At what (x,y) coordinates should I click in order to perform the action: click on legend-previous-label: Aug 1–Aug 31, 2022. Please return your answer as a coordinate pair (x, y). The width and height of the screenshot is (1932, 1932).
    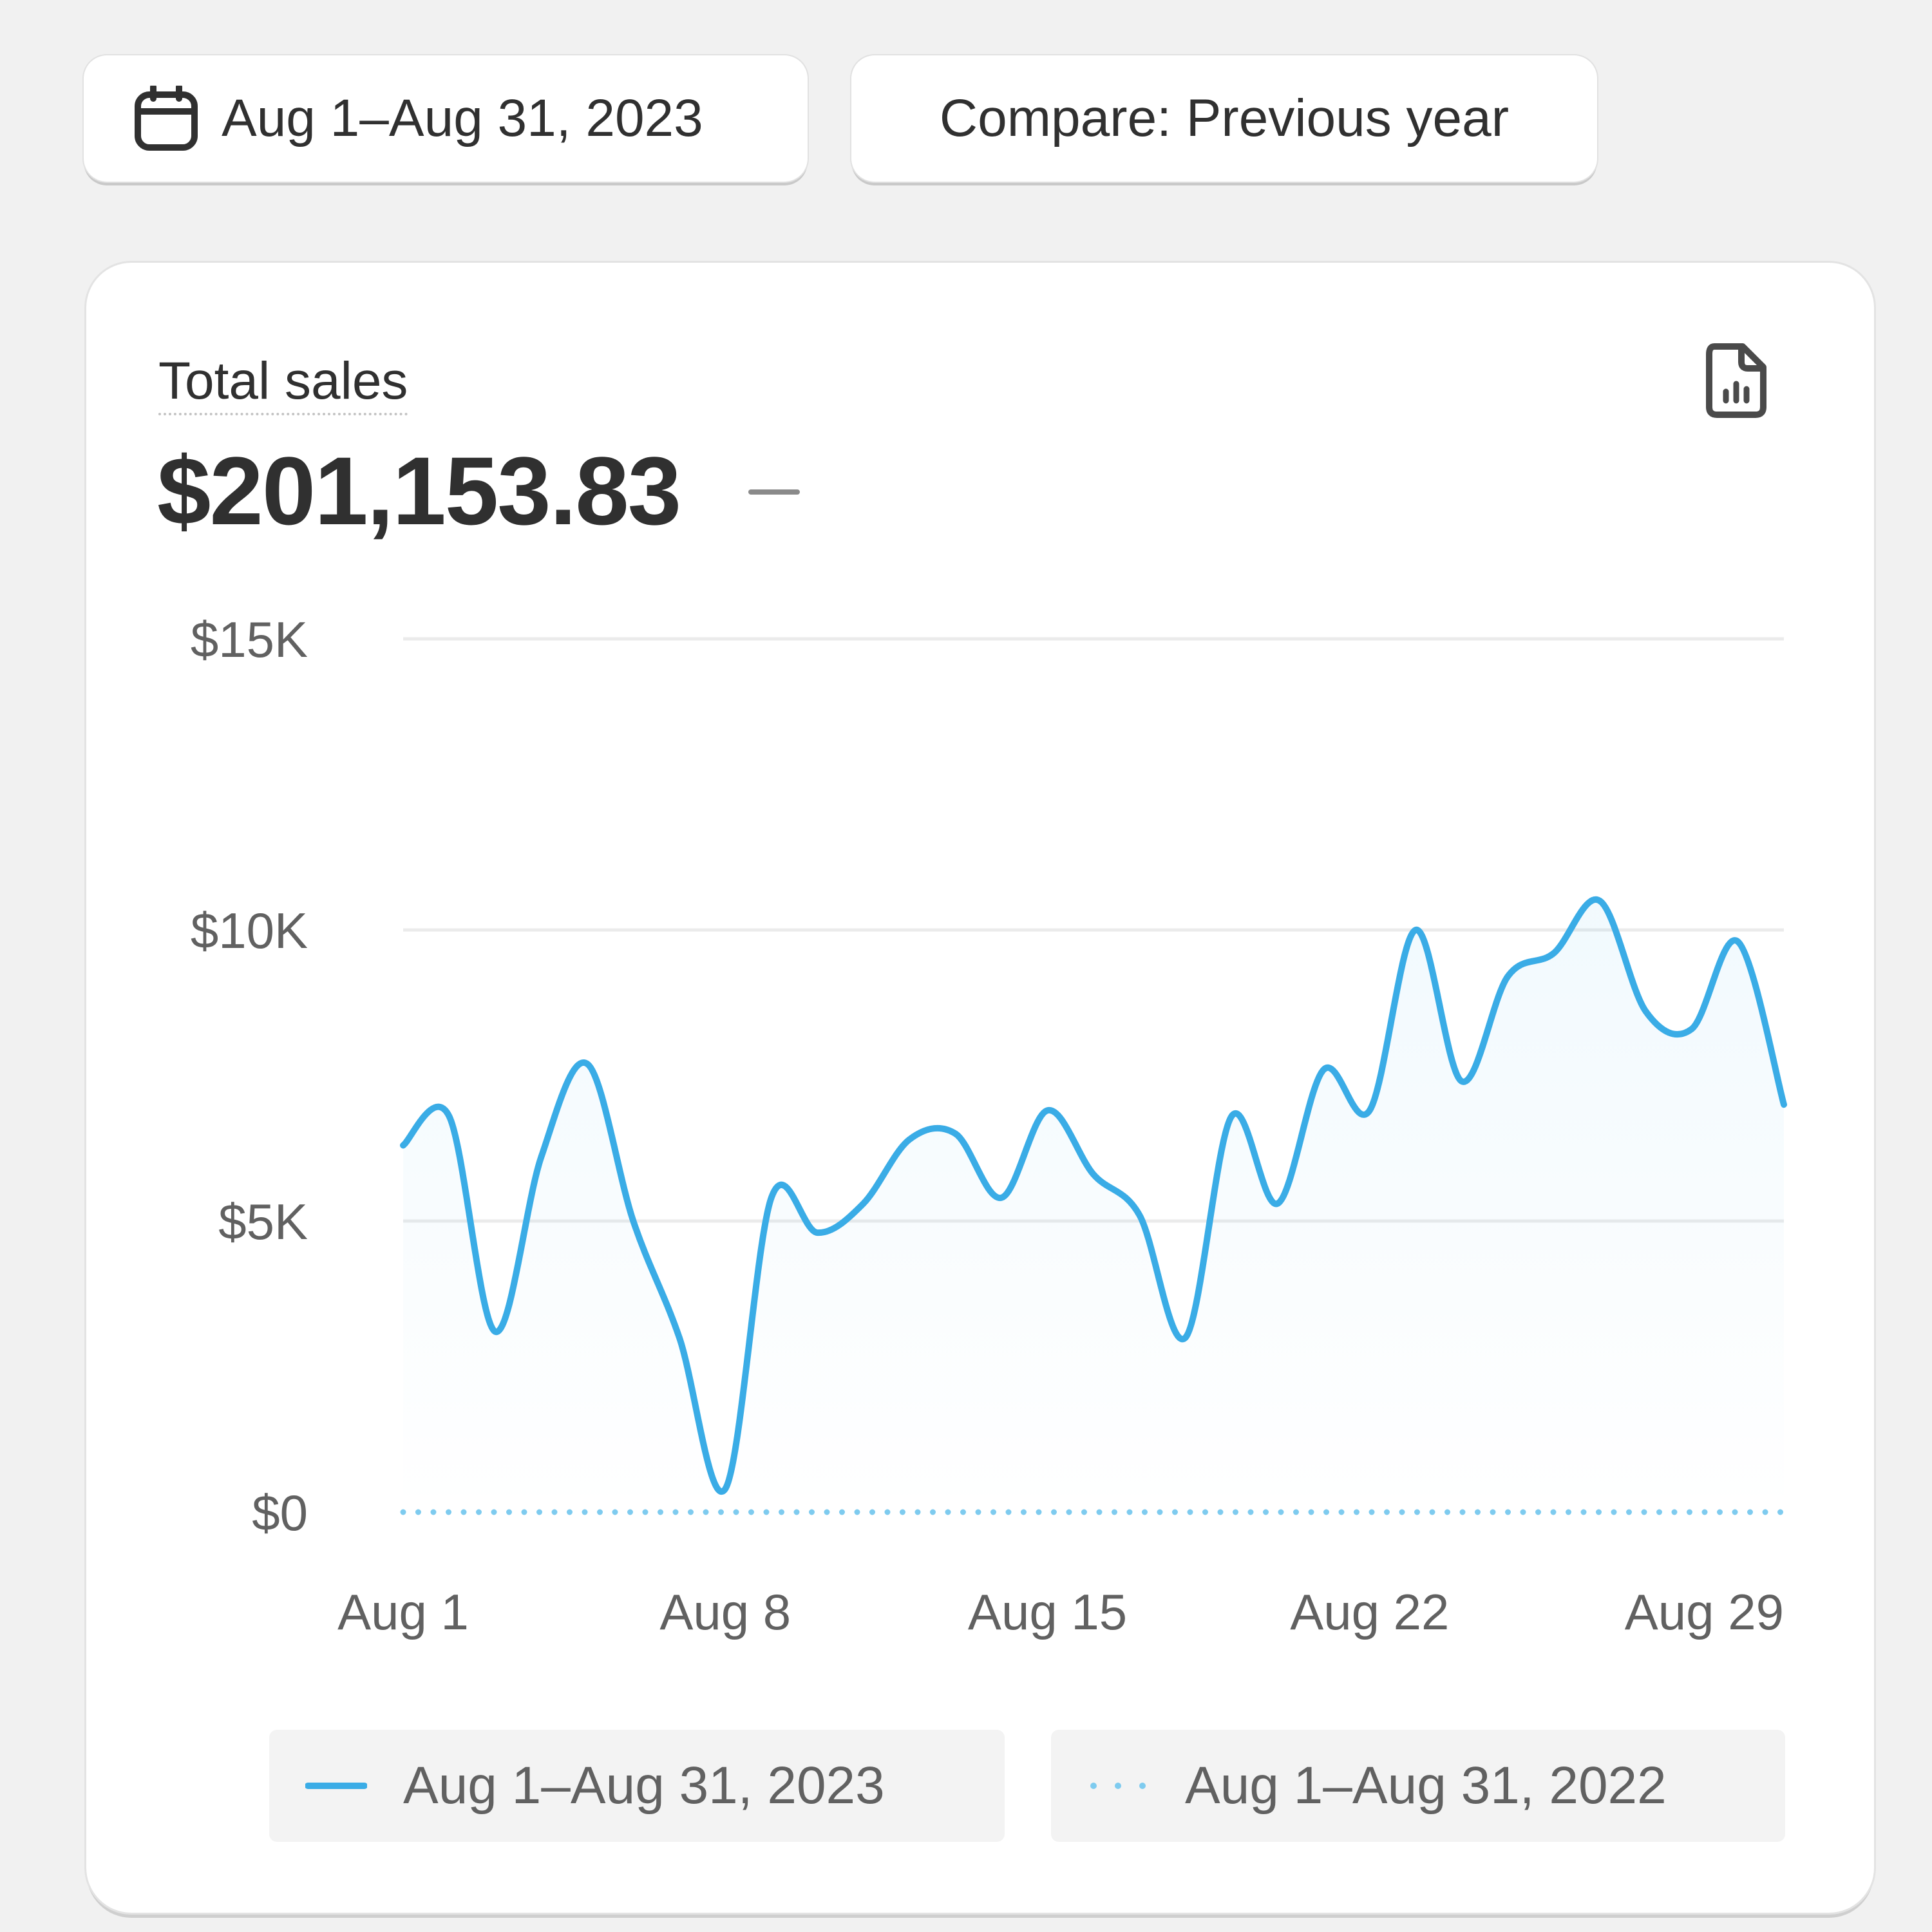
    Looking at the image, I should click on (1426, 1785).